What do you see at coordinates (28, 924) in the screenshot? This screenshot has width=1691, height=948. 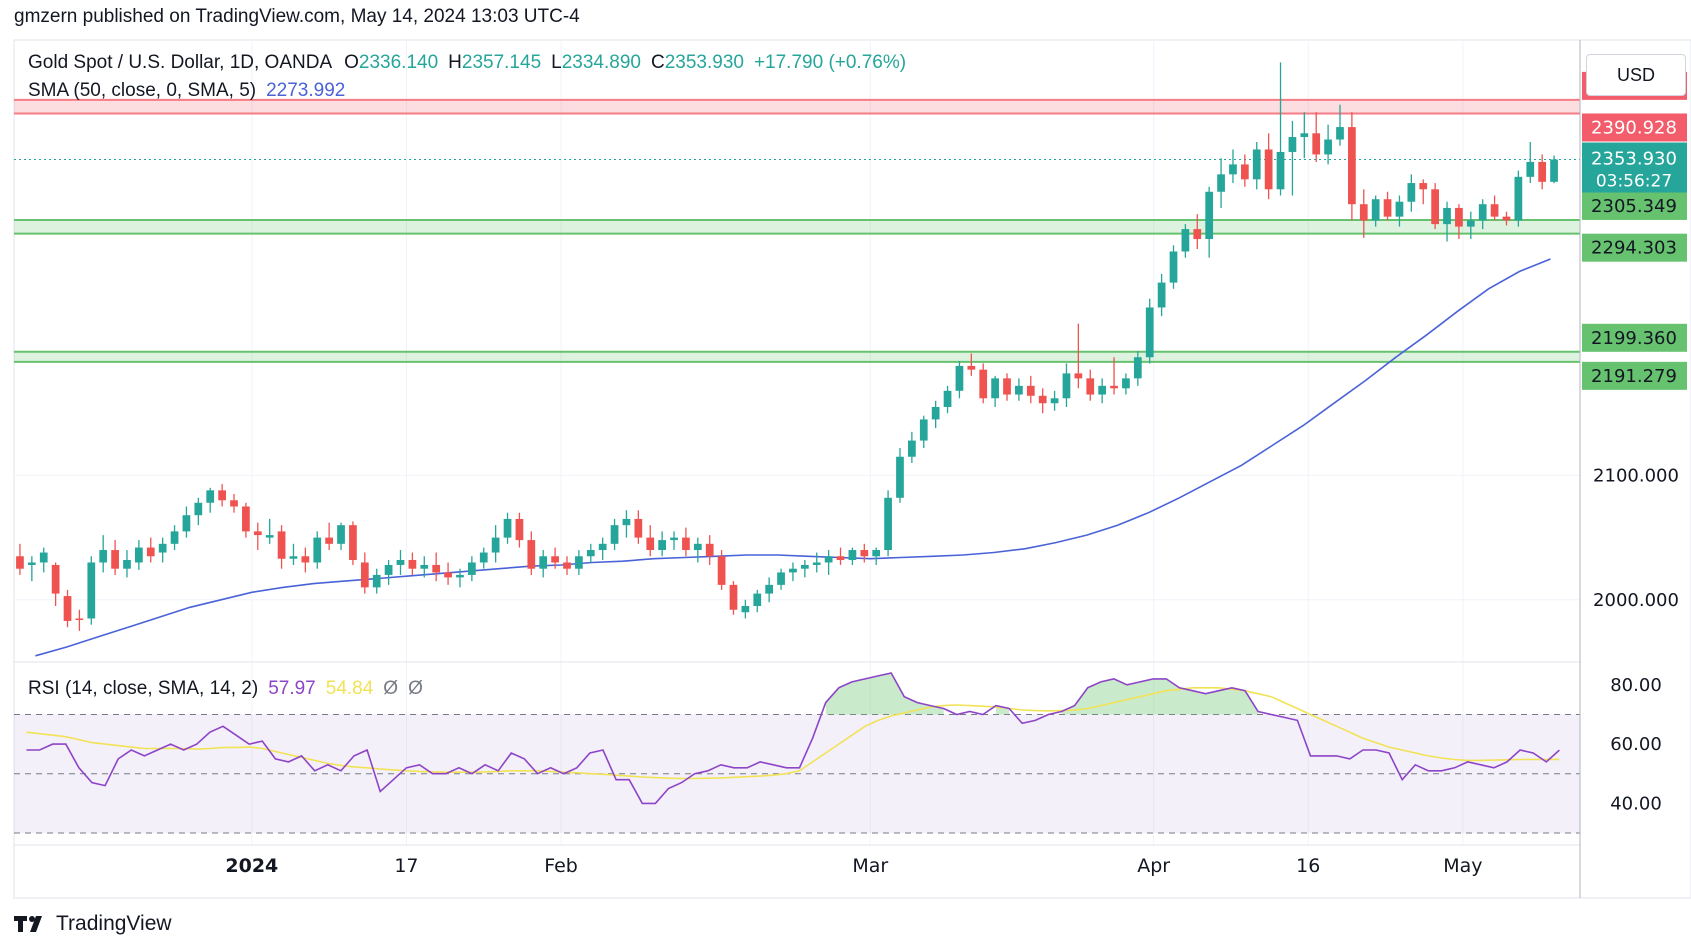 I see `tradingview-logo-icon` at bounding box center [28, 924].